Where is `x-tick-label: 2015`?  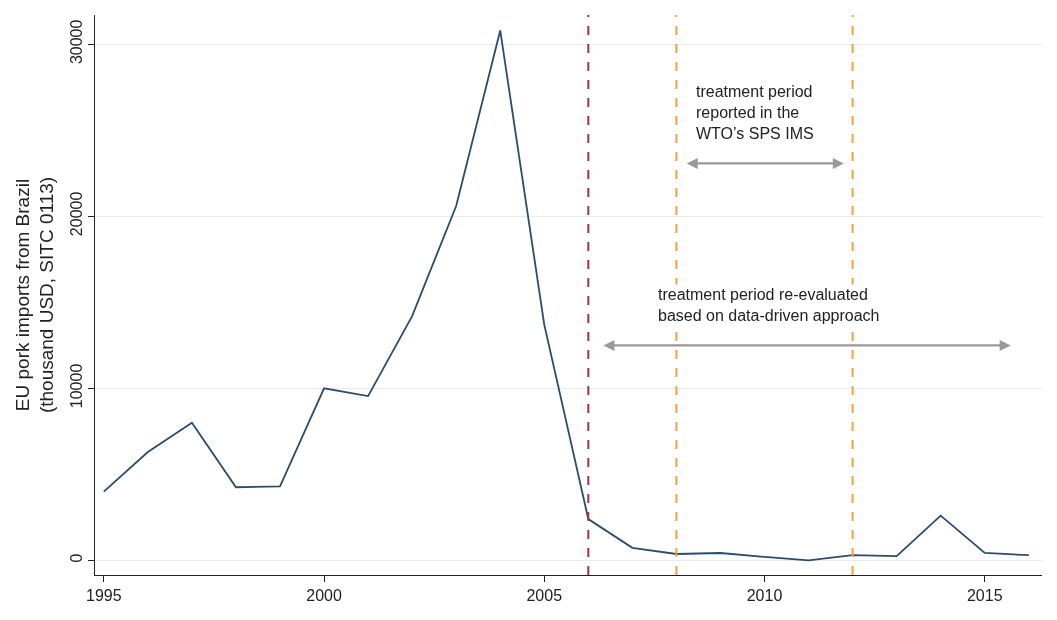 x-tick-label: 2015 is located at coordinates (984, 596).